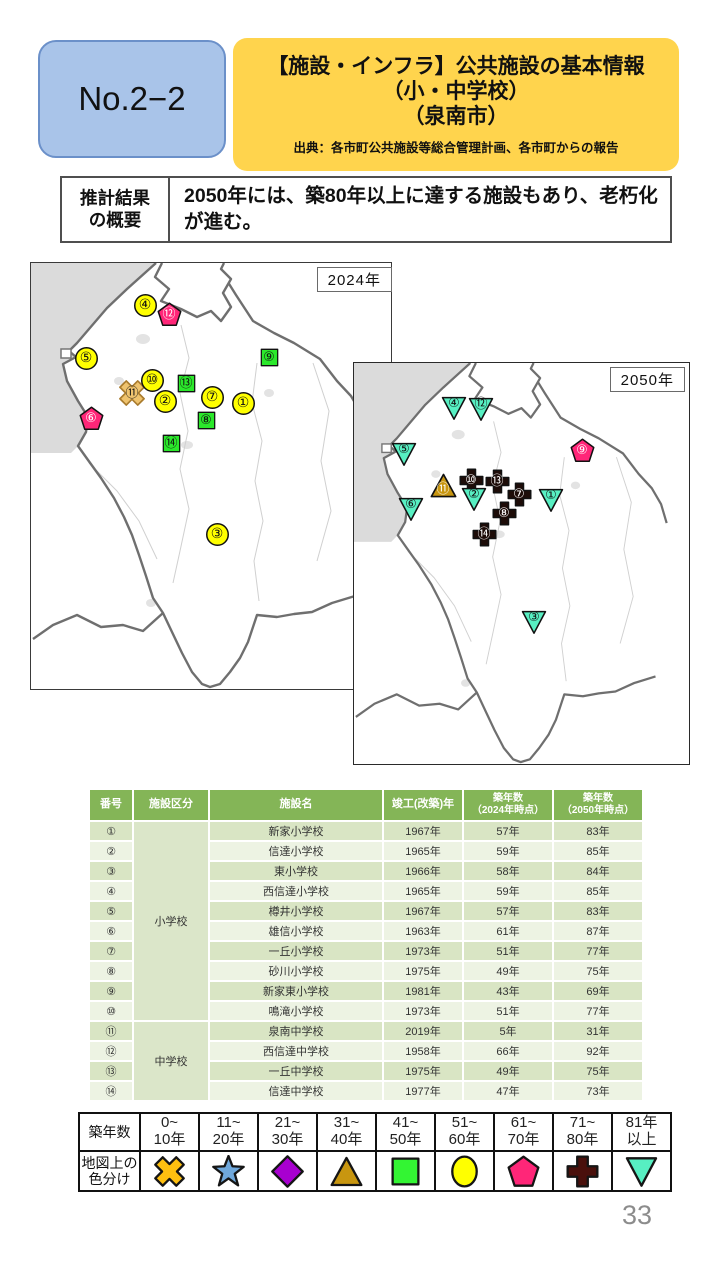 Image resolution: width=720 pixels, height=1280 pixels. What do you see at coordinates (508, 805) in the screenshot?
I see `column-header: 築年数 （2024年時点）` at bounding box center [508, 805].